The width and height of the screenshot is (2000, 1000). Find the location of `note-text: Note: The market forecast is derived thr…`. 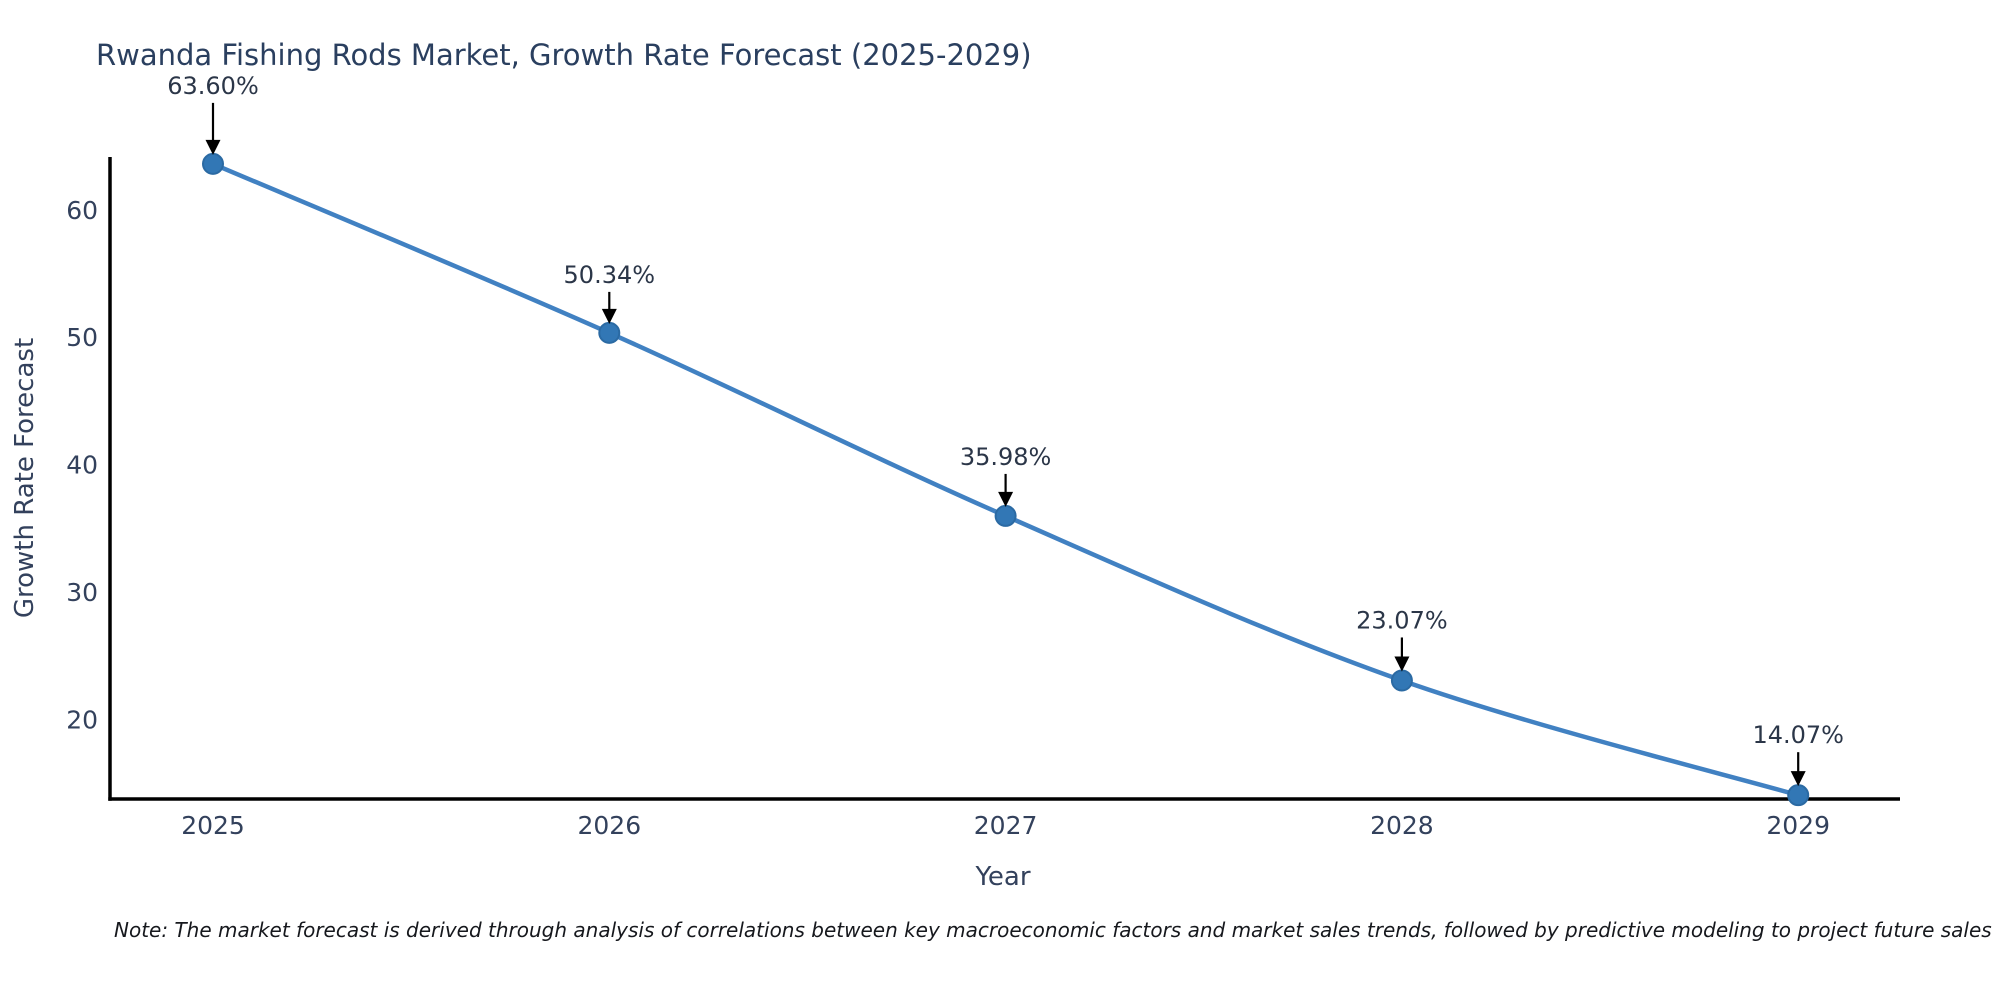

note-text: Note: The market forecast is derived thr… is located at coordinates (1053, 930).